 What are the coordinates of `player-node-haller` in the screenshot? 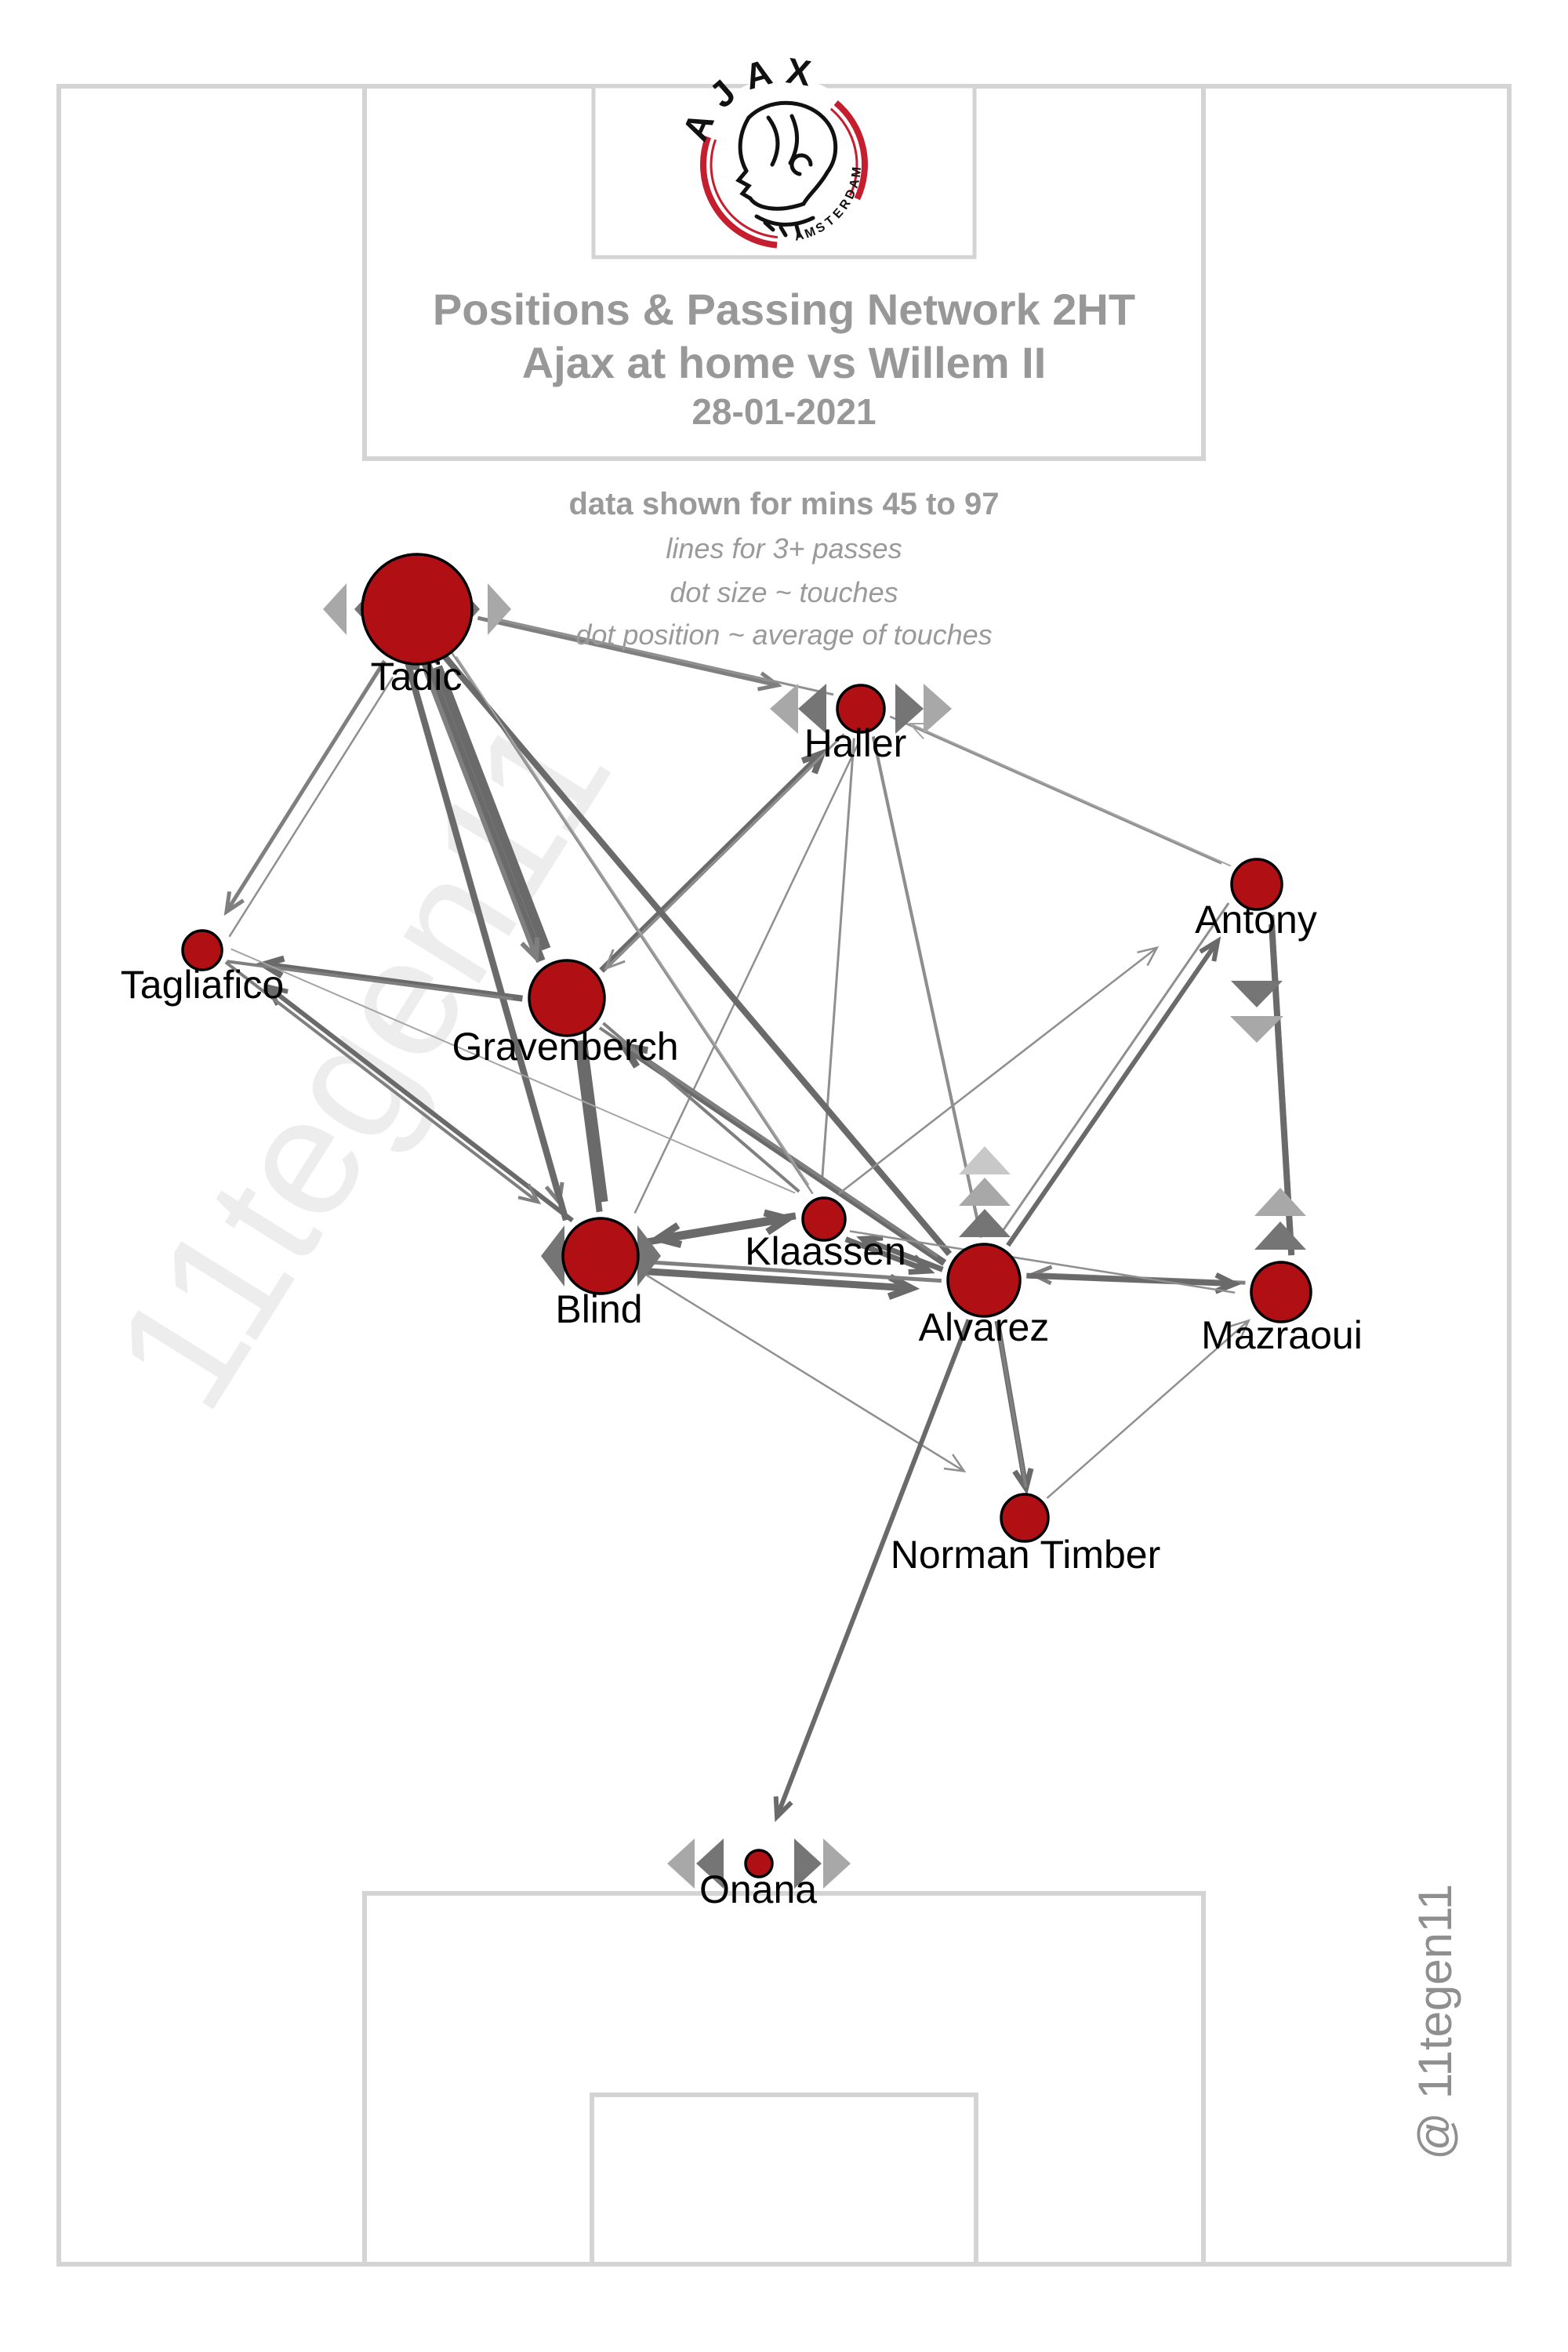 It's located at (861, 709).